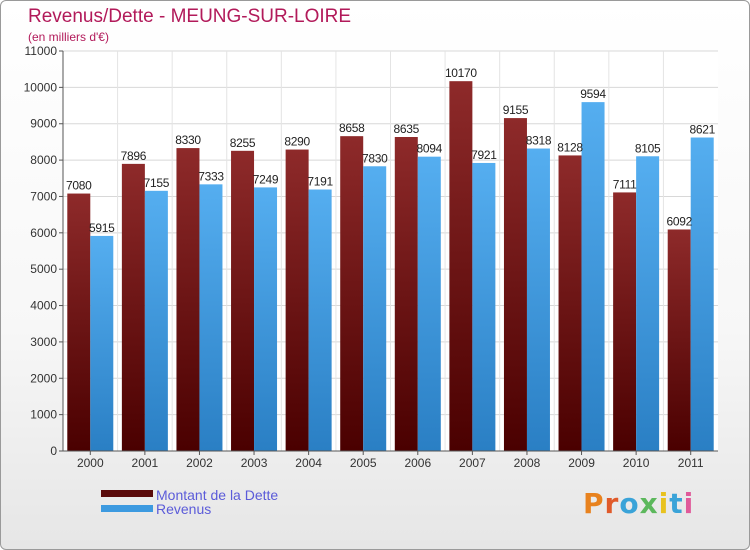 This screenshot has width=750, height=550. Describe the element at coordinates (79, 186) in the screenshot. I see `data-label-dette: 7080` at that location.